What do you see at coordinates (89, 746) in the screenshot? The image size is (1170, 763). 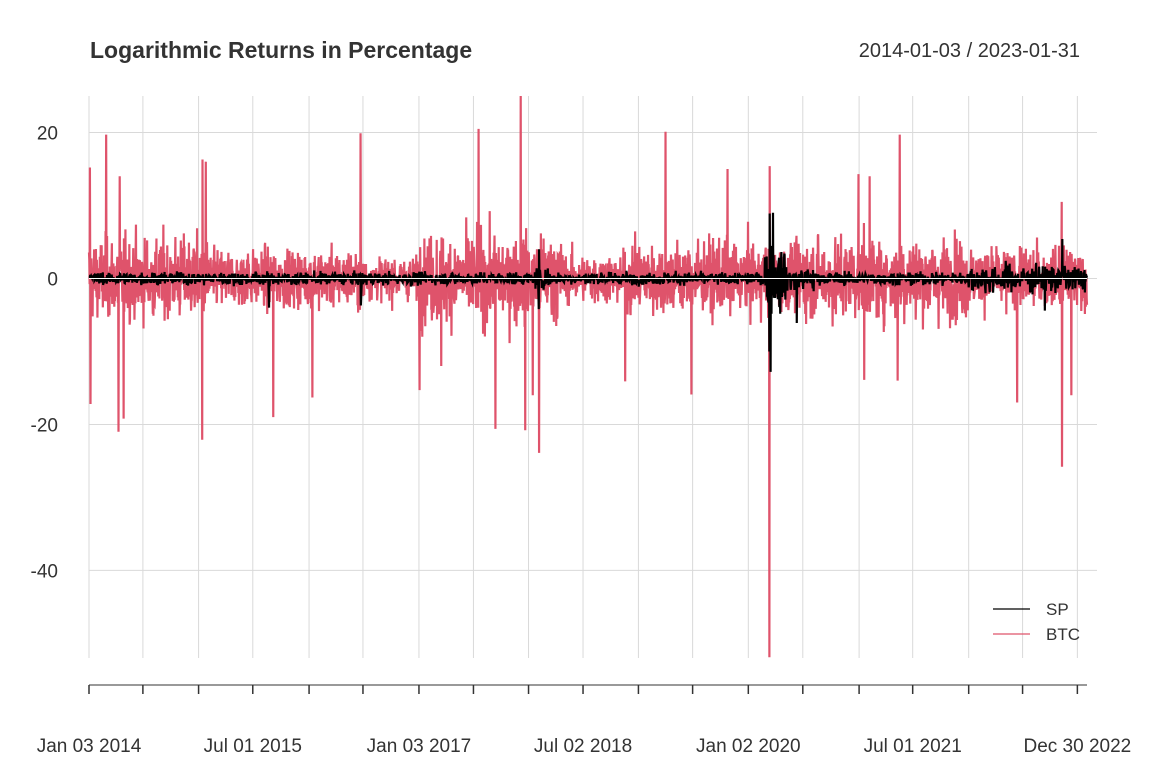 I see `x-tick-label: Jan 03 2014` at bounding box center [89, 746].